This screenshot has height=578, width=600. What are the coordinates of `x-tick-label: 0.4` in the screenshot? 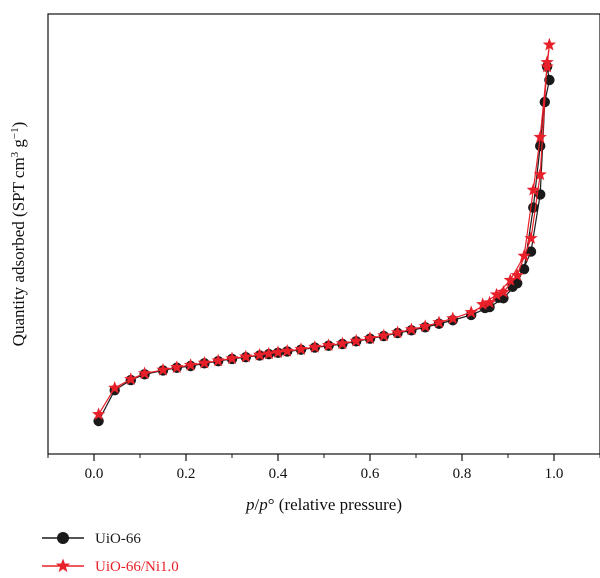 It's located at (278, 474).